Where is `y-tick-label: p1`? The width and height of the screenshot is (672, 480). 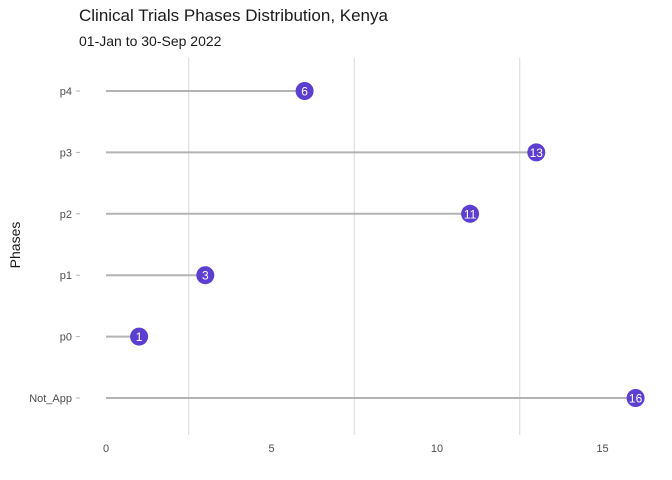
y-tick-label: p1 is located at coordinates (66, 276).